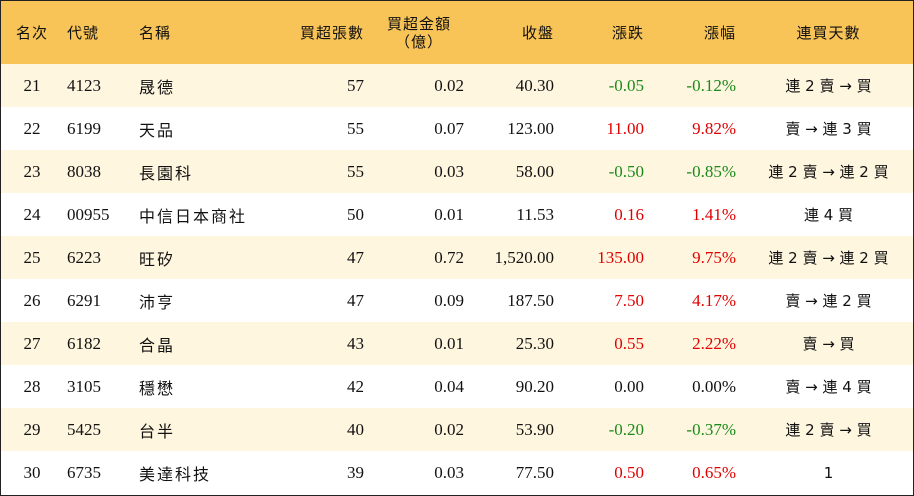 This screenshot has height=496, width=914. Describe the element at coordinates (530, 300) in the screenshot. I see `close-cell: 187.50` at that location.